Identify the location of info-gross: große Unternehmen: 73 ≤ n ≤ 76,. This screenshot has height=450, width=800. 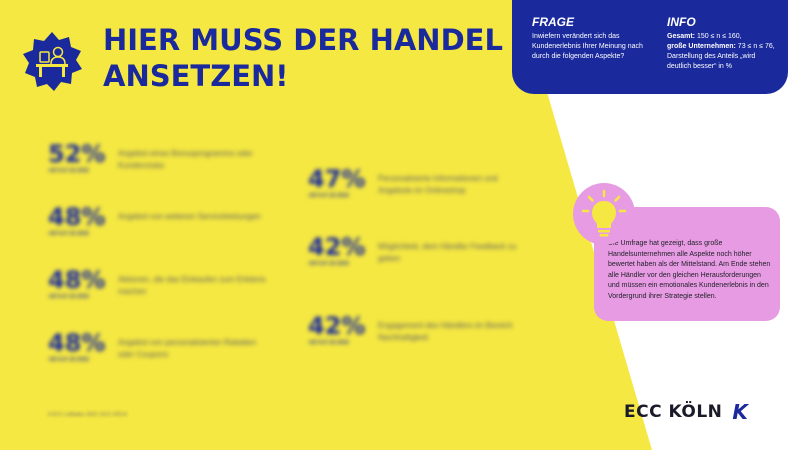
(723, 47).